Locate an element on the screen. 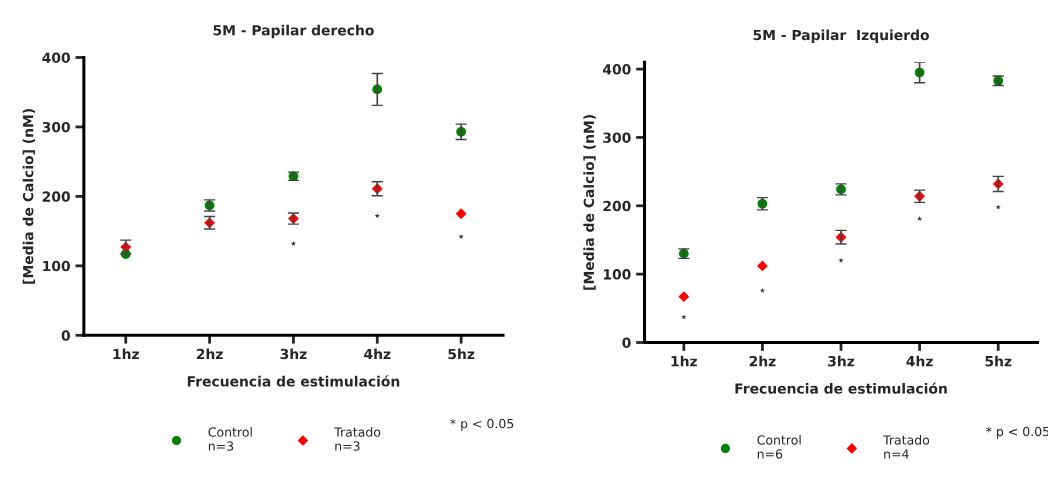 The image size is (1048, 479). legend-label: Tratado n=3 is located at coordinates (357, 439).